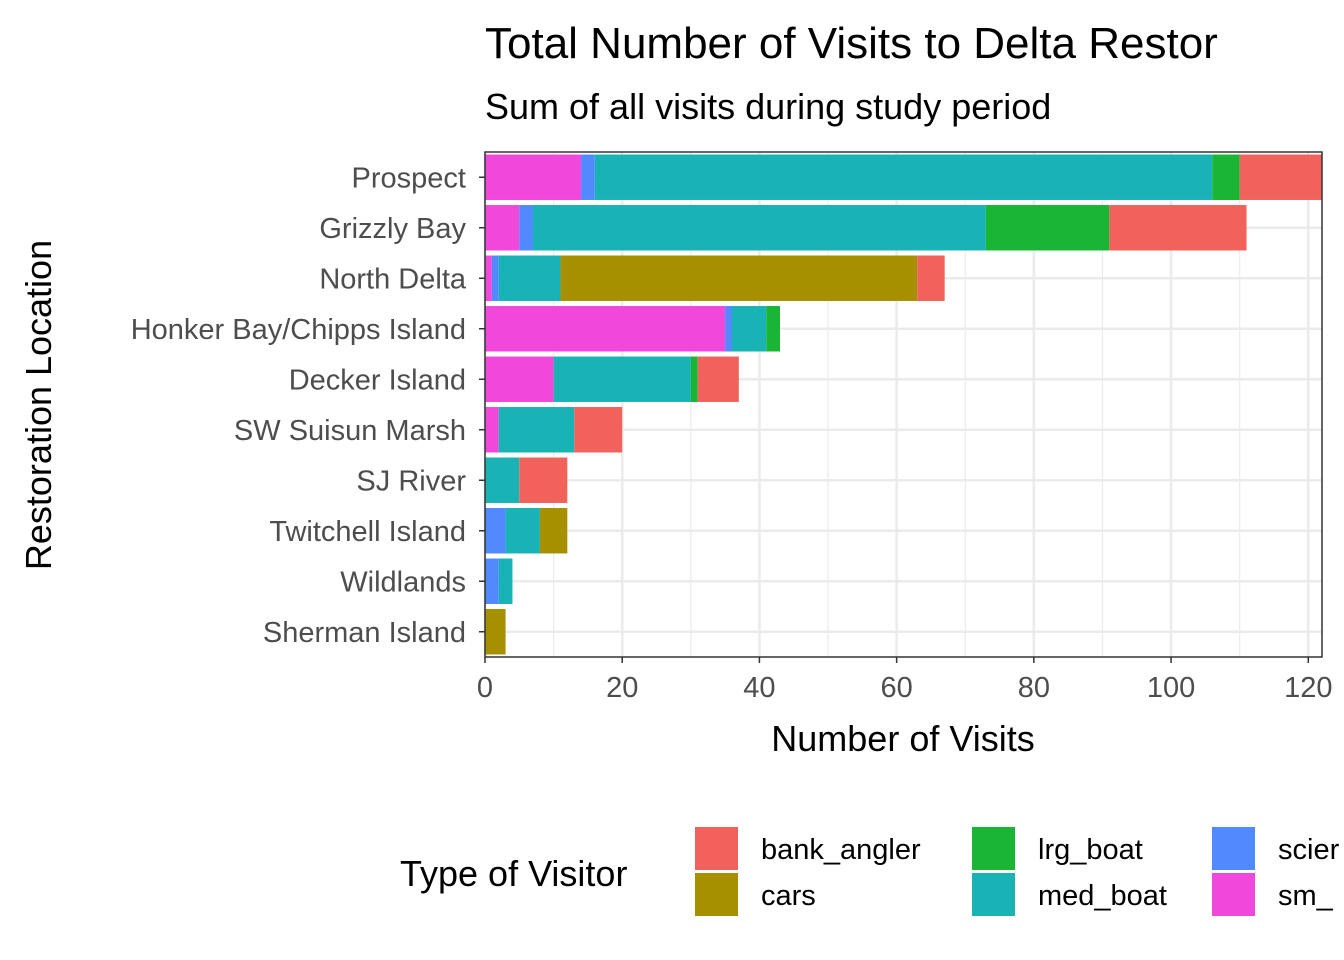  Describe the element at coordinates (902, 738) in the screenshot. I see `x-axis-title: Number of Visits` at that location.